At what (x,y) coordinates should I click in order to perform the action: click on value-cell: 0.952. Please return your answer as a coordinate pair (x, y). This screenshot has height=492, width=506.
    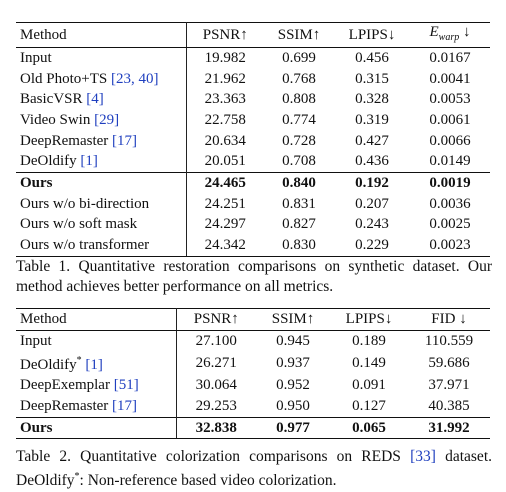
    Looking at the image, I should click on (293, 385).